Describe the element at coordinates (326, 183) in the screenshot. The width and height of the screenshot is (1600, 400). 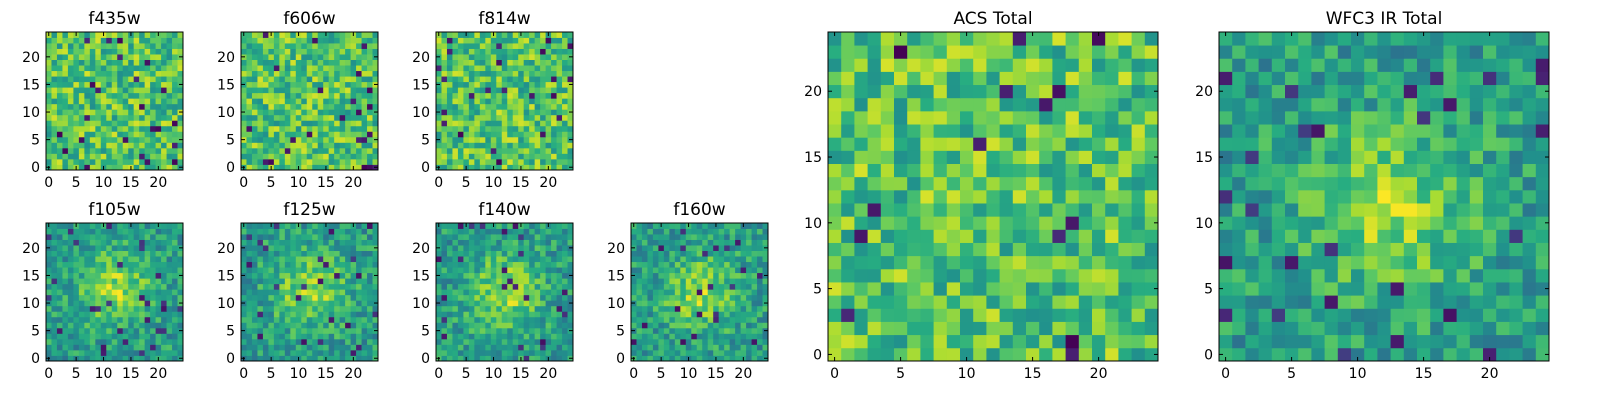
I see `x-tick-label: 15` at that location.